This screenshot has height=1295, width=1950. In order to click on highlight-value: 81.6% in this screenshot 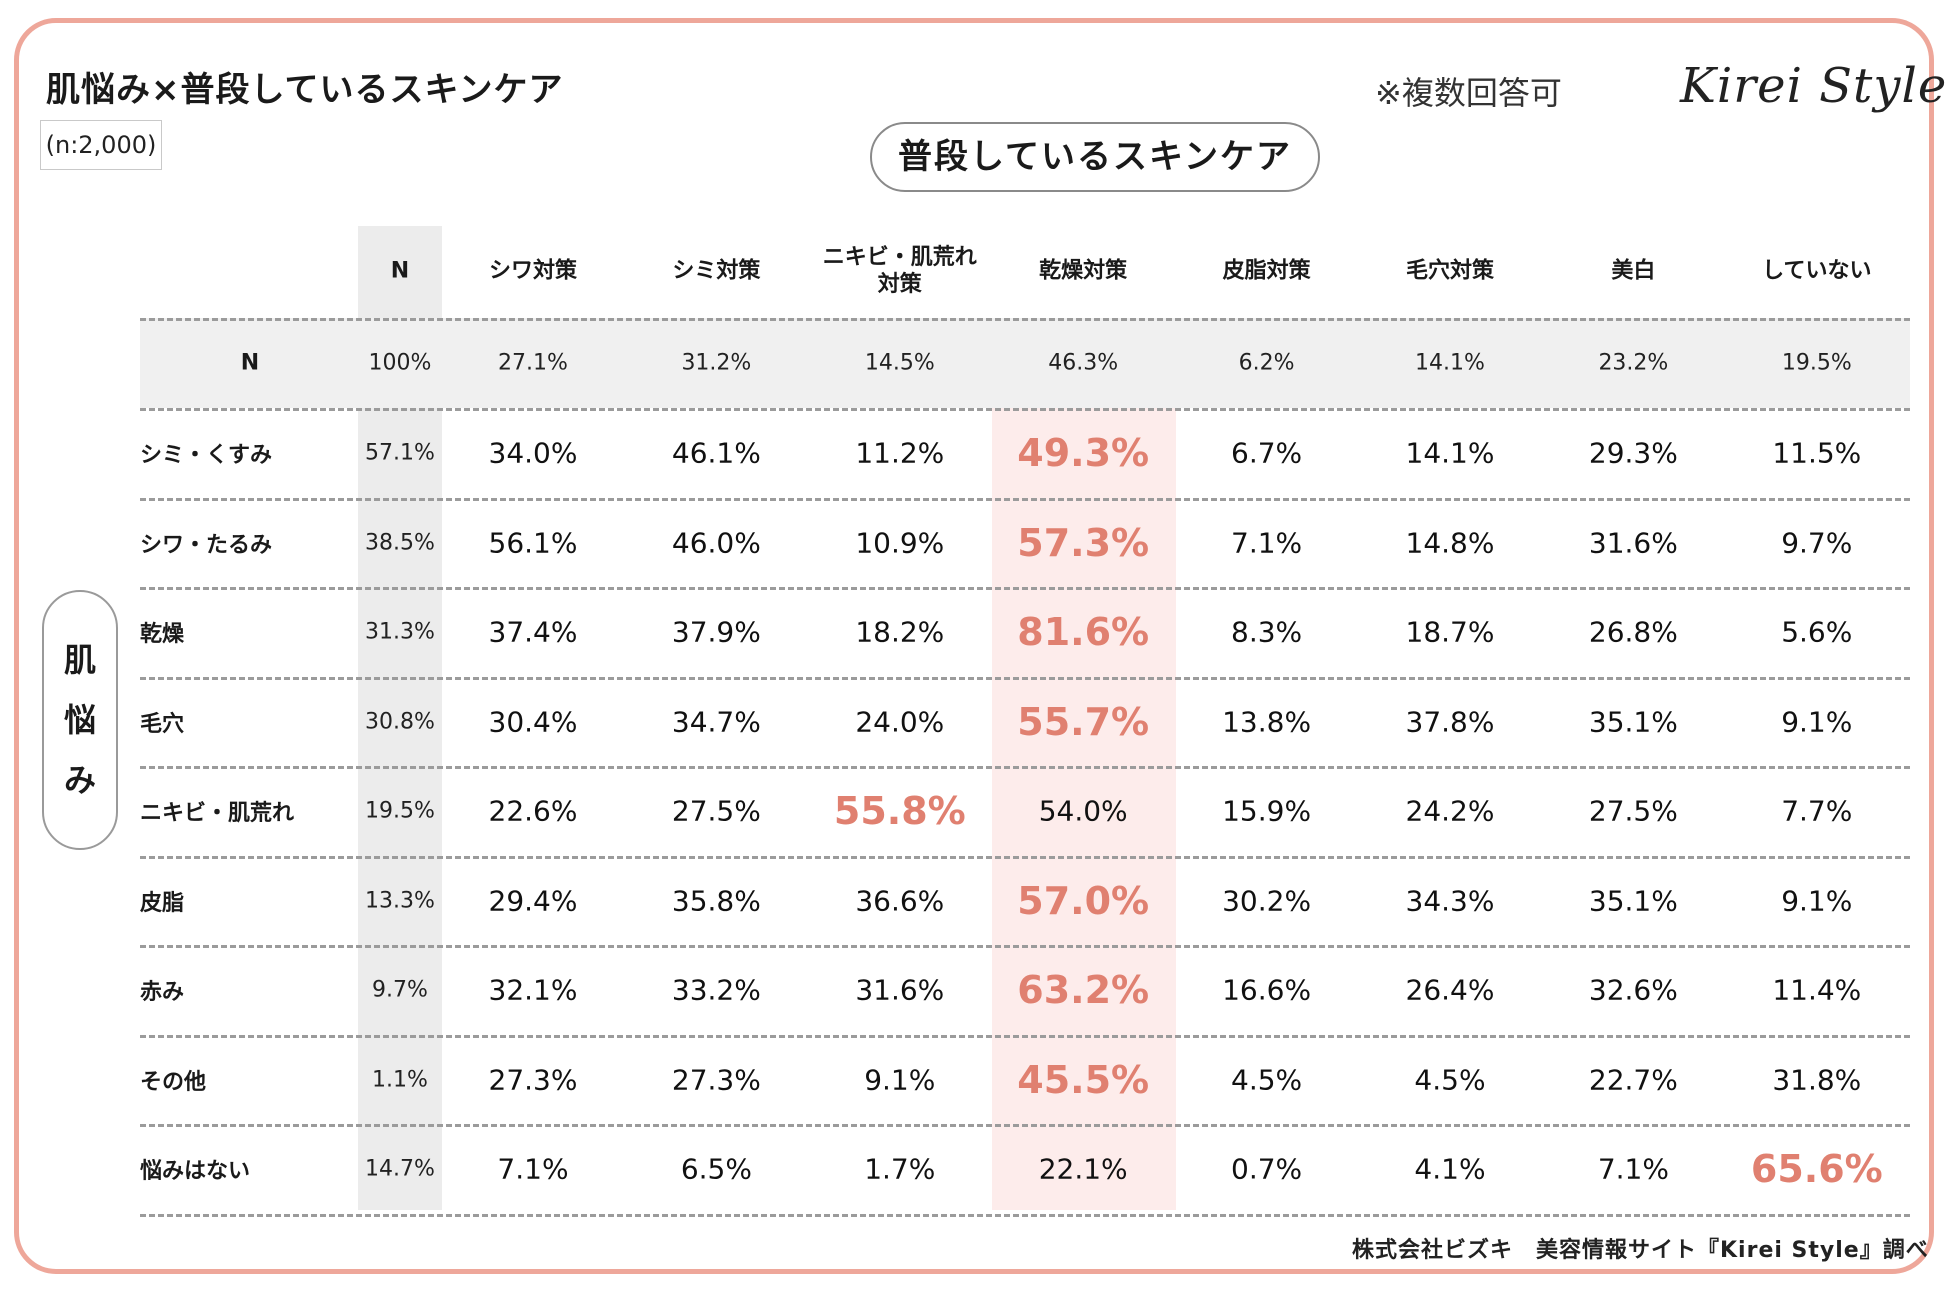, I will do `click(1083, 632)`.